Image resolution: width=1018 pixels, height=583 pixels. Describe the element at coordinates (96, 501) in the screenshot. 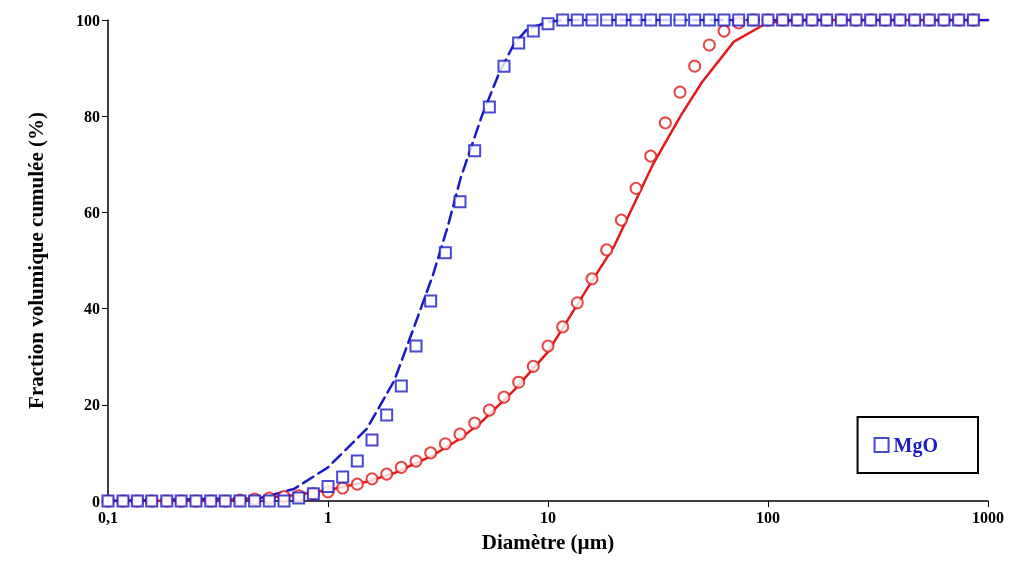

I see `y-tick-label: 0` at that location.